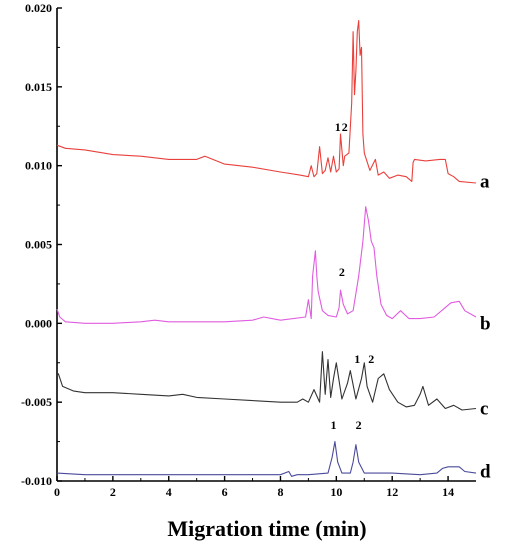 The height and width of the screenshot is (544, 526). What do you see at coordinates (280, 492) in the screenshot?
I see `x-tick-label: 8` at bounding box center [280, 492].